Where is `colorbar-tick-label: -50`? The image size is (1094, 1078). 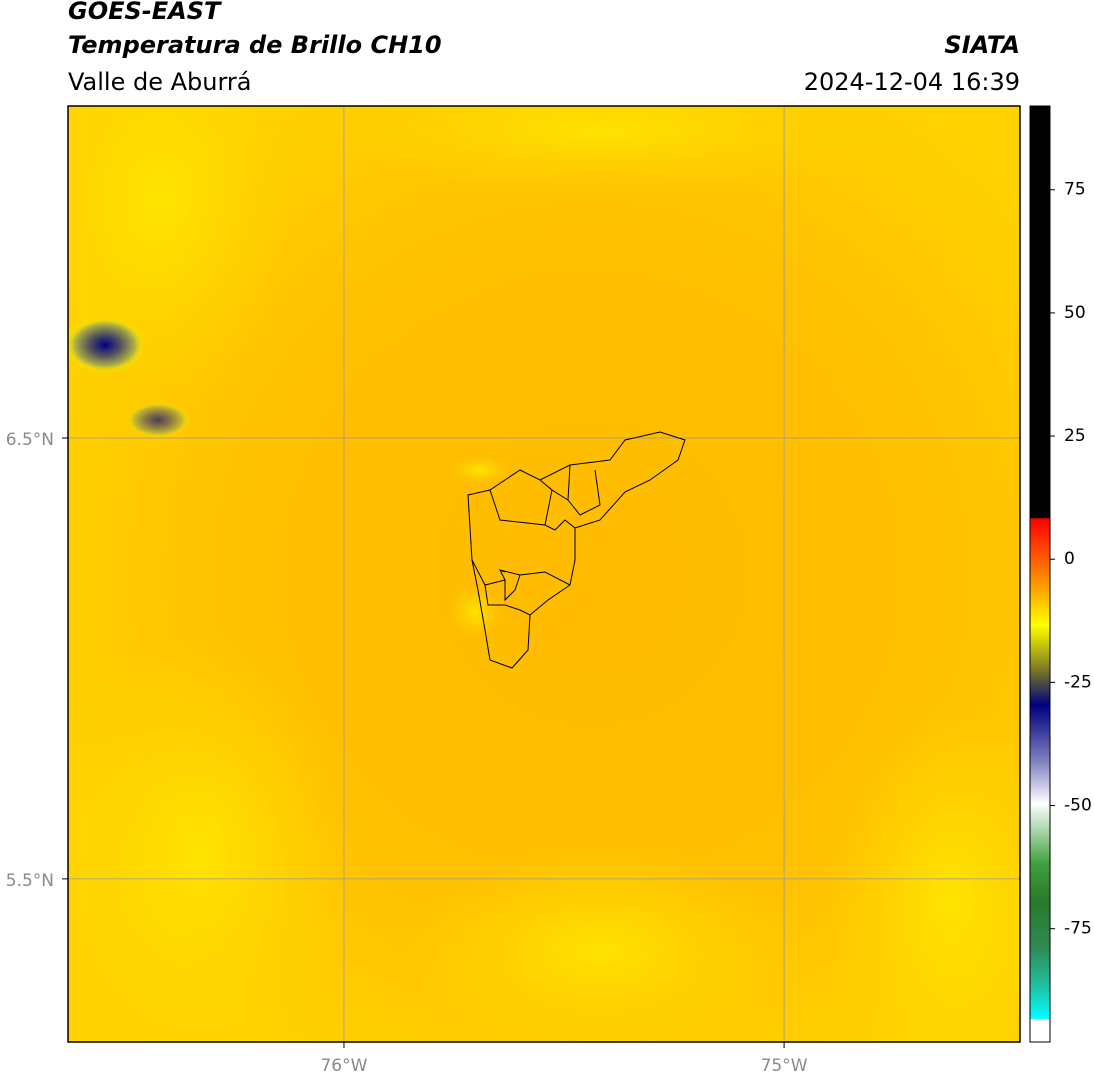 colorbar-tick-label: -50 is located at coordinates (1078, 806).